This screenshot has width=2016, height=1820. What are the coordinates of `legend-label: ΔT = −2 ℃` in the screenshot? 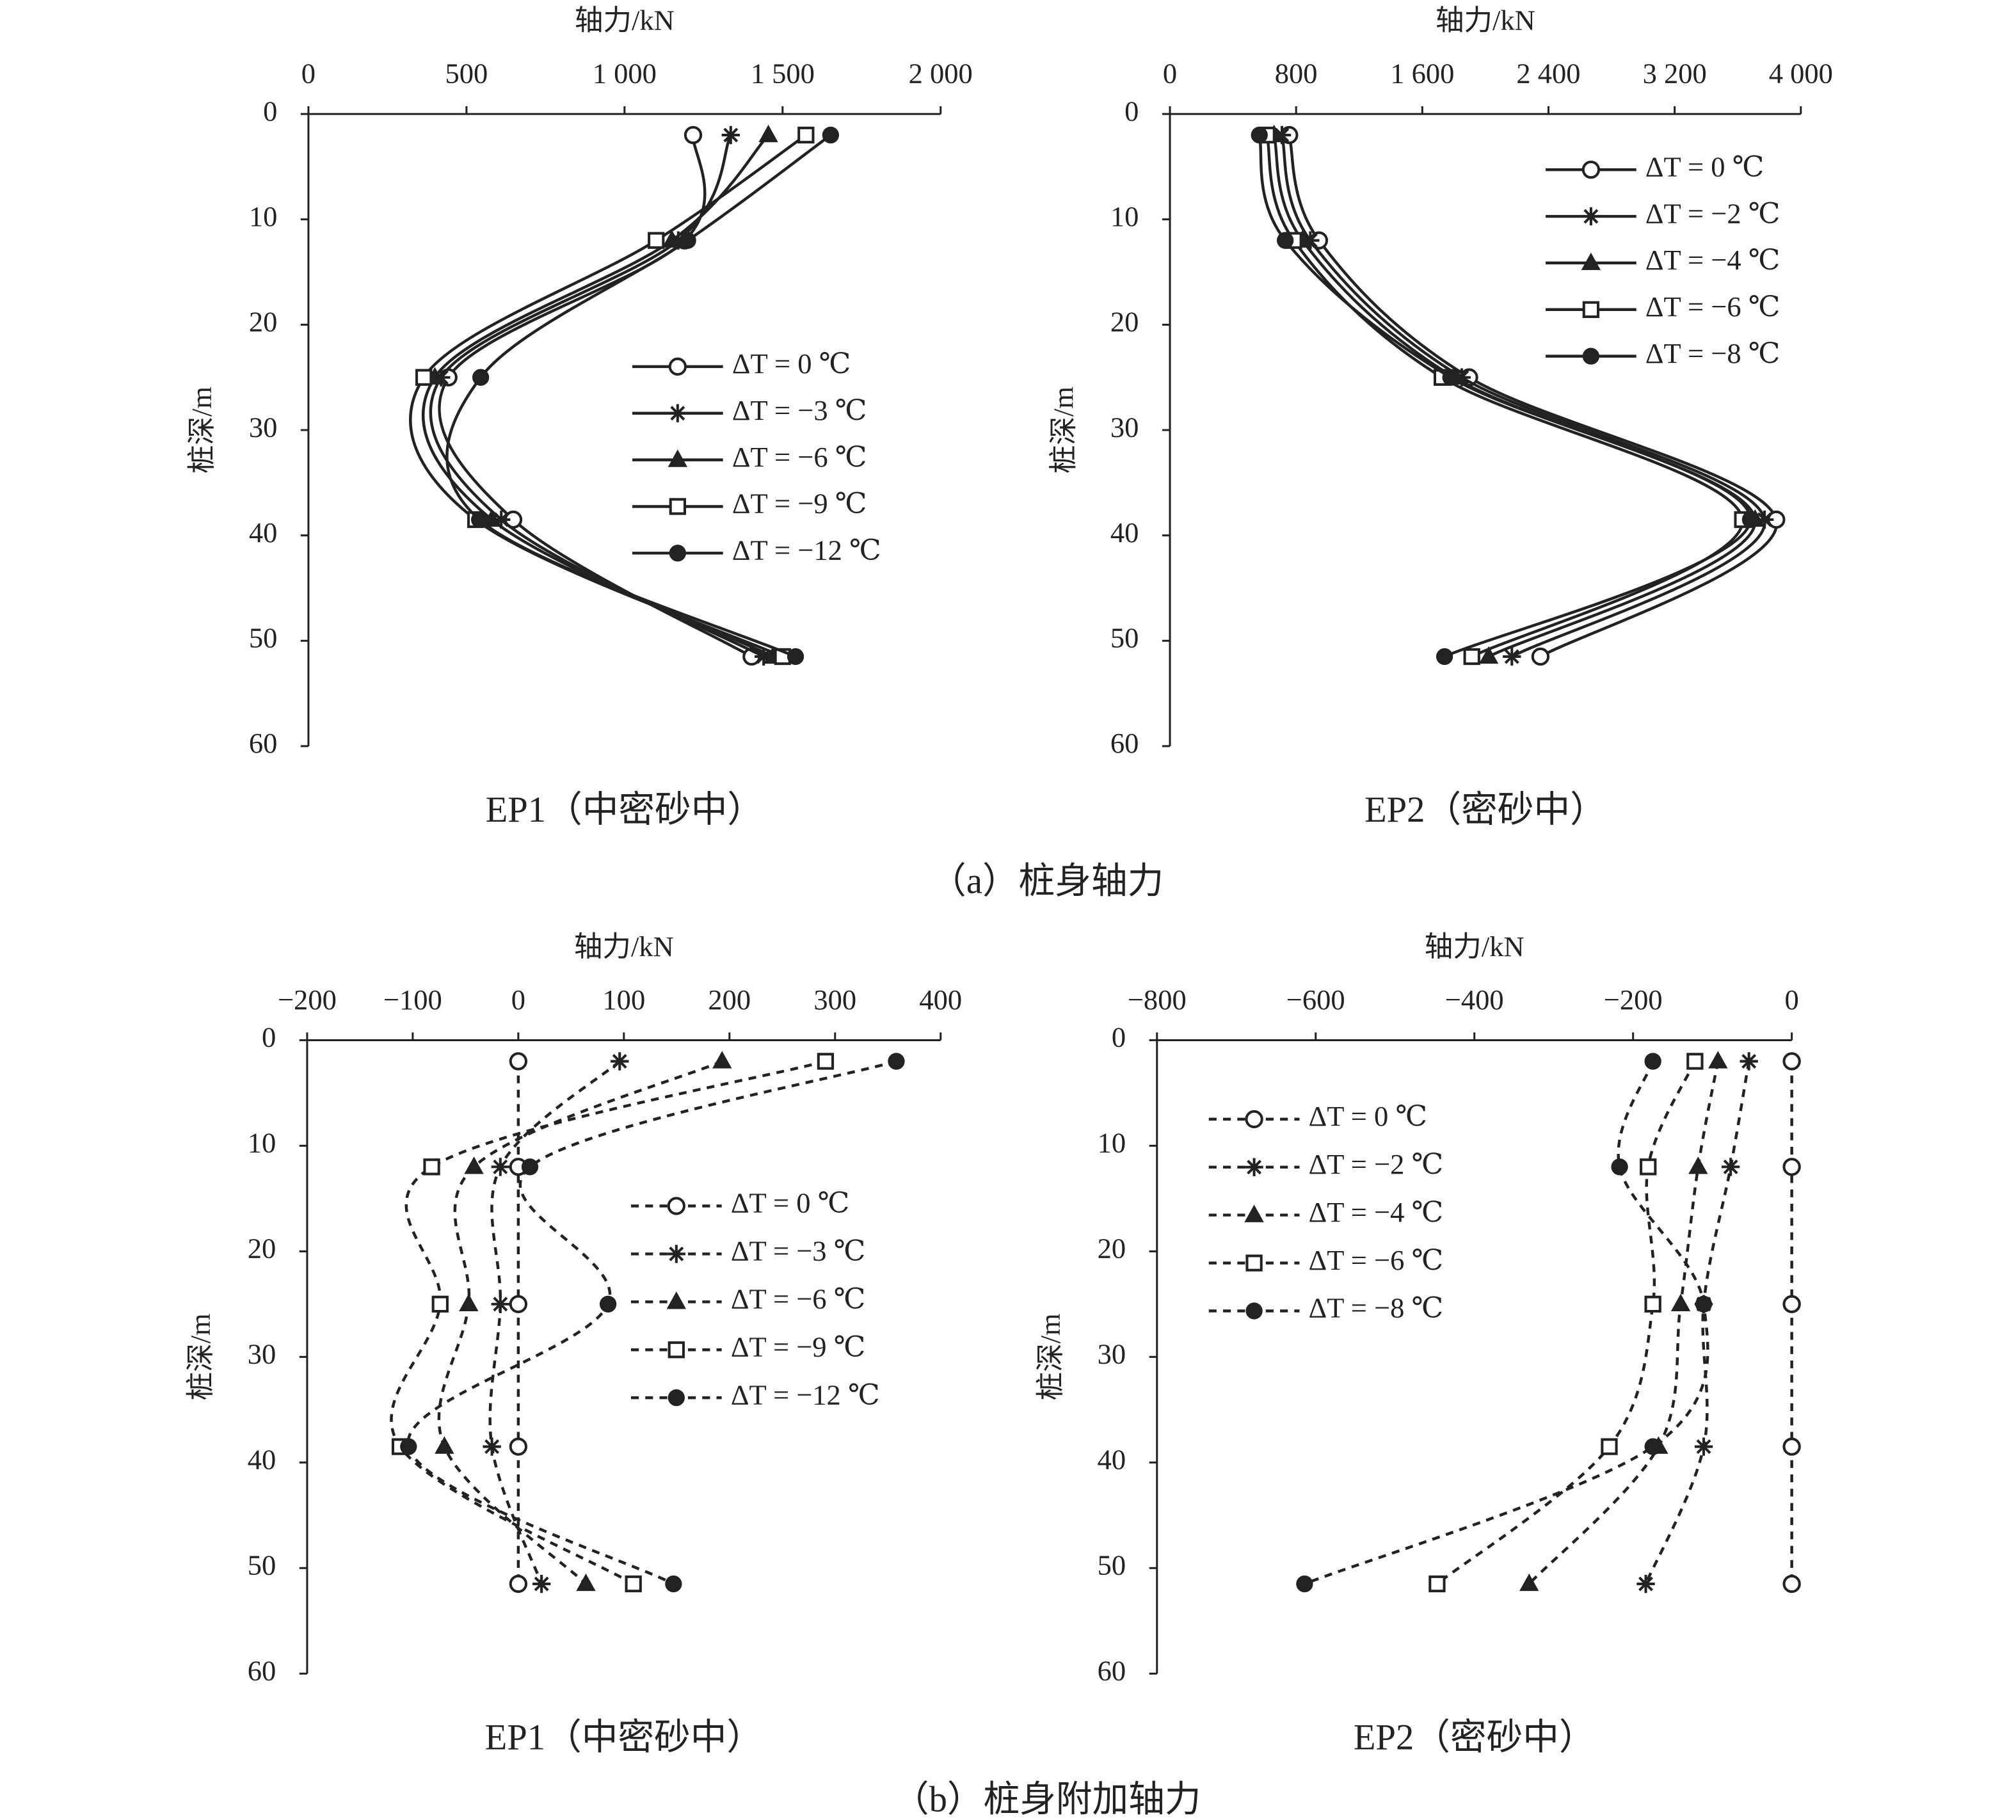 It's located at (1712, 213).